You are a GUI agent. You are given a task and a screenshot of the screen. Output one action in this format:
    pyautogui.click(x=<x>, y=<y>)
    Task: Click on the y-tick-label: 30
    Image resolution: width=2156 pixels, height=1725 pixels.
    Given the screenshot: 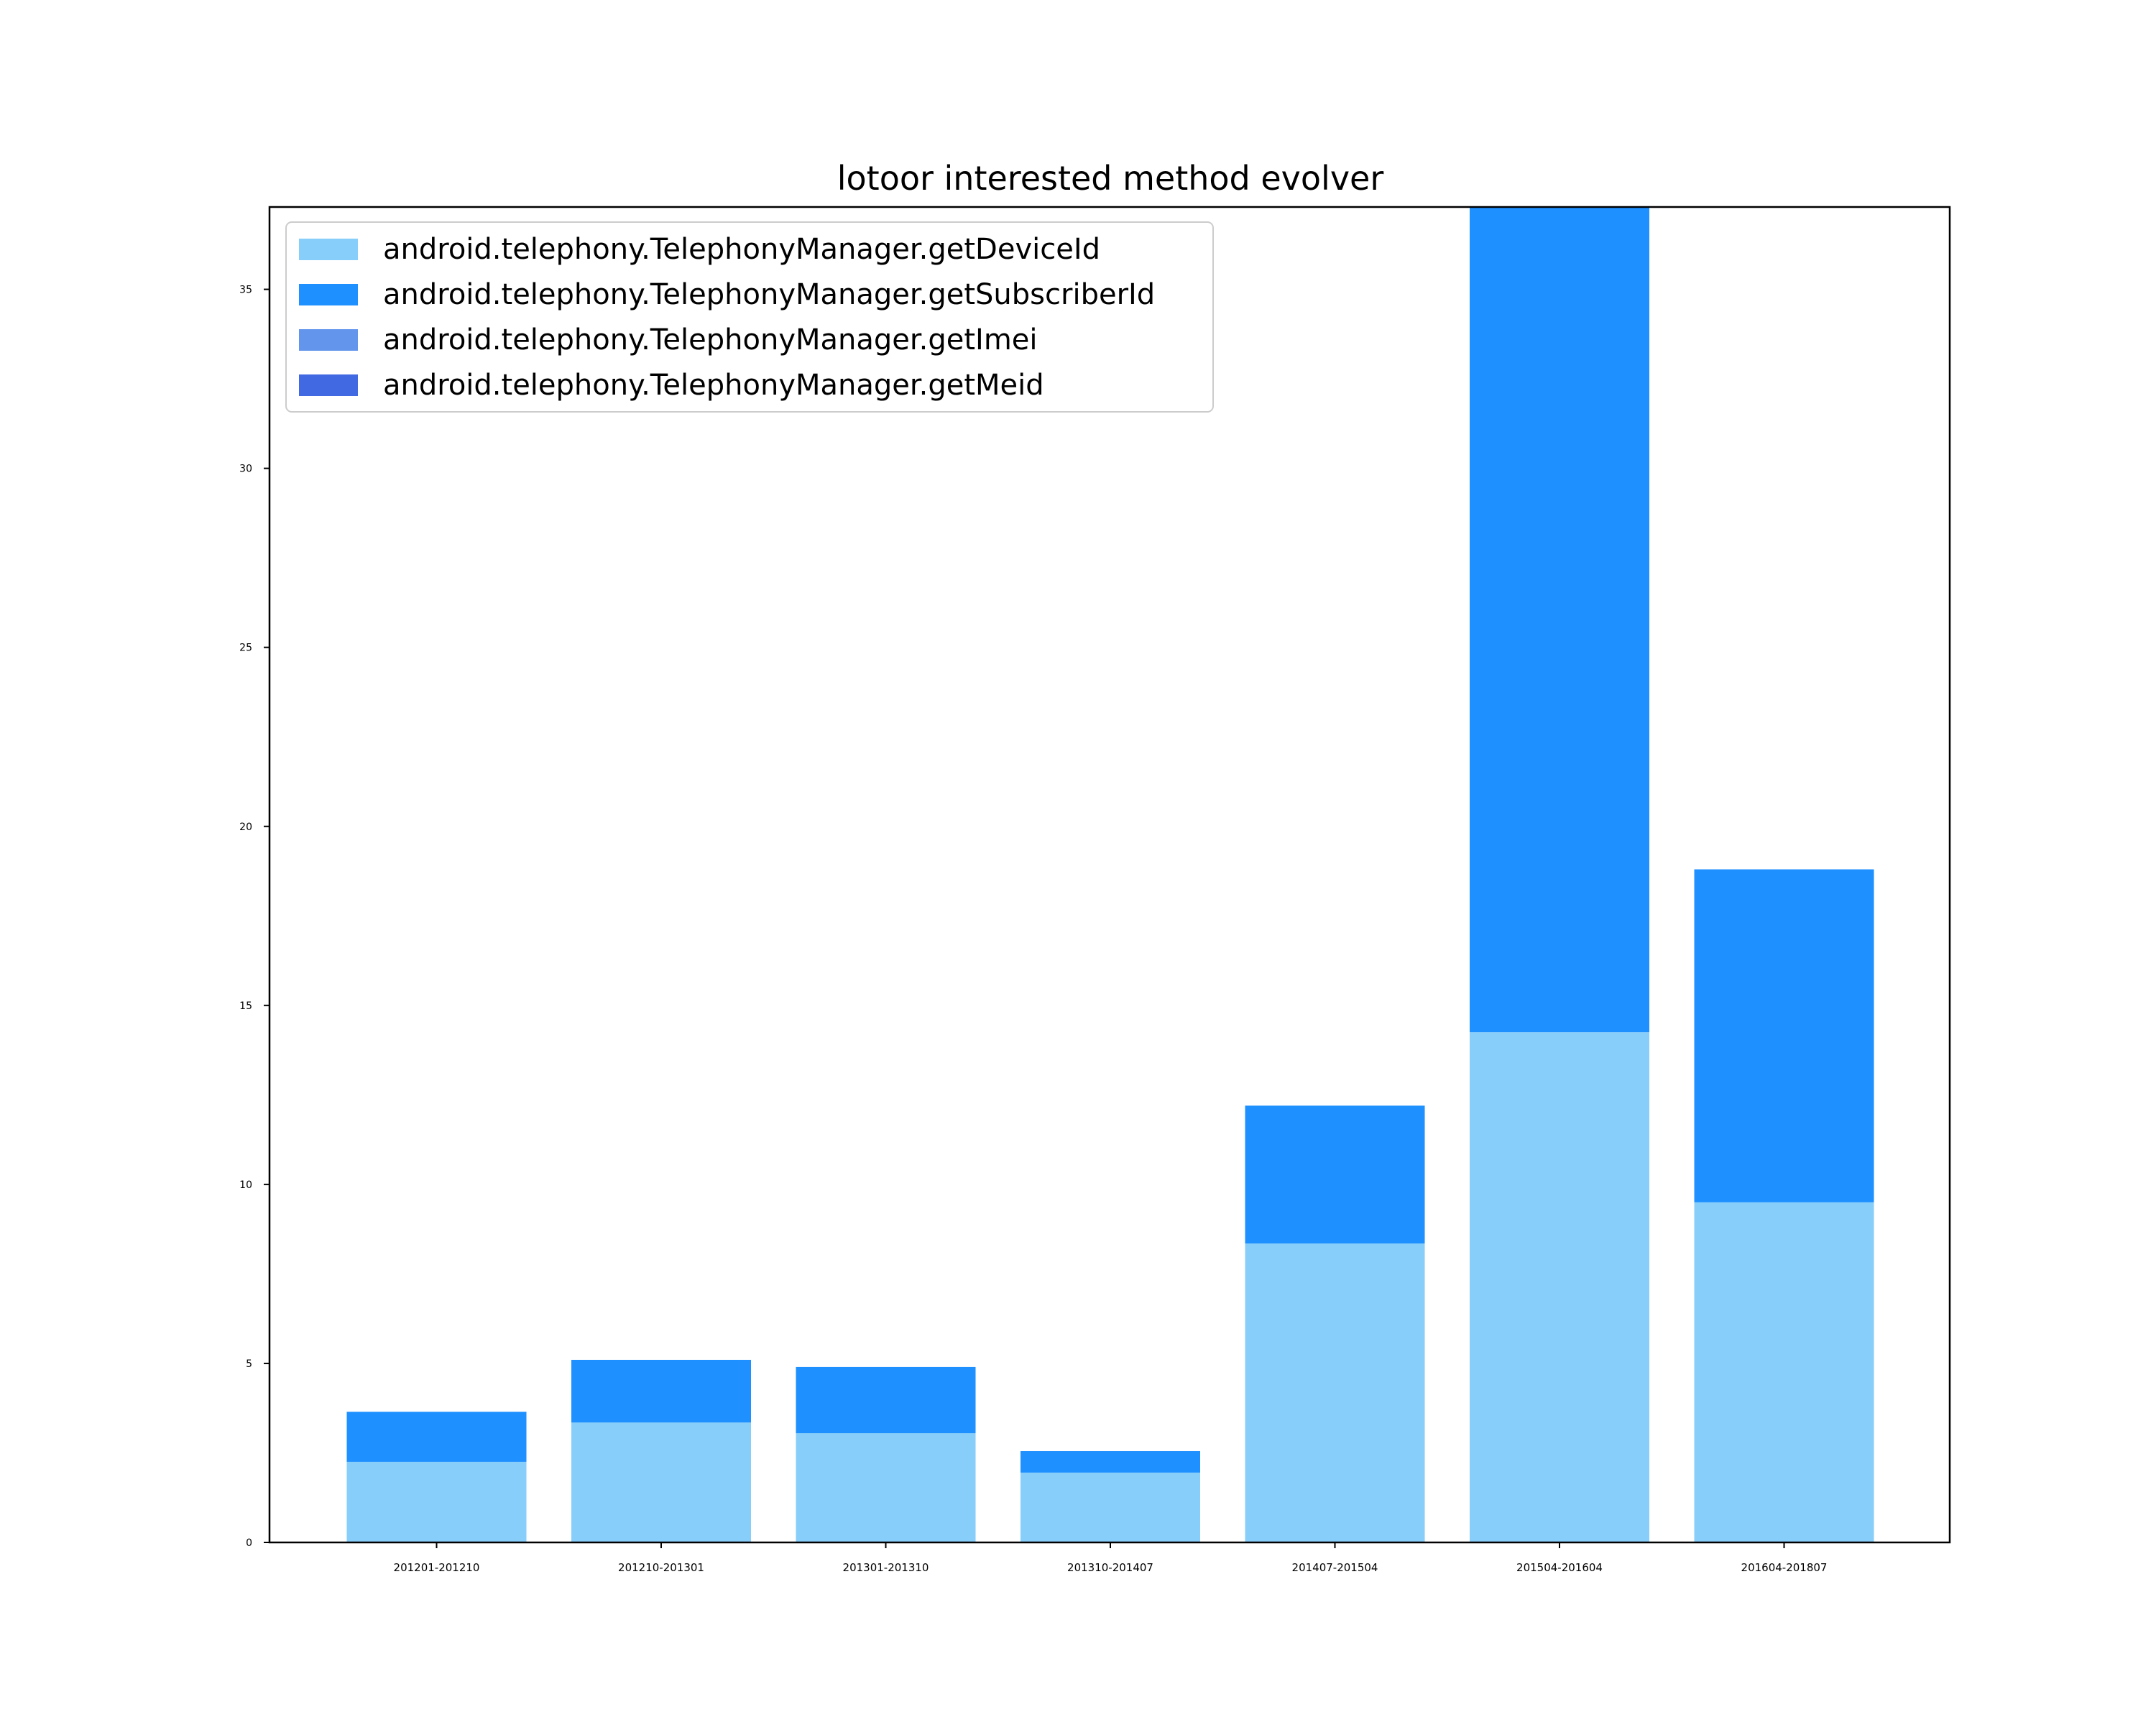 What is the action you would take?
    pyautogui.click(x=245, y=469)
    